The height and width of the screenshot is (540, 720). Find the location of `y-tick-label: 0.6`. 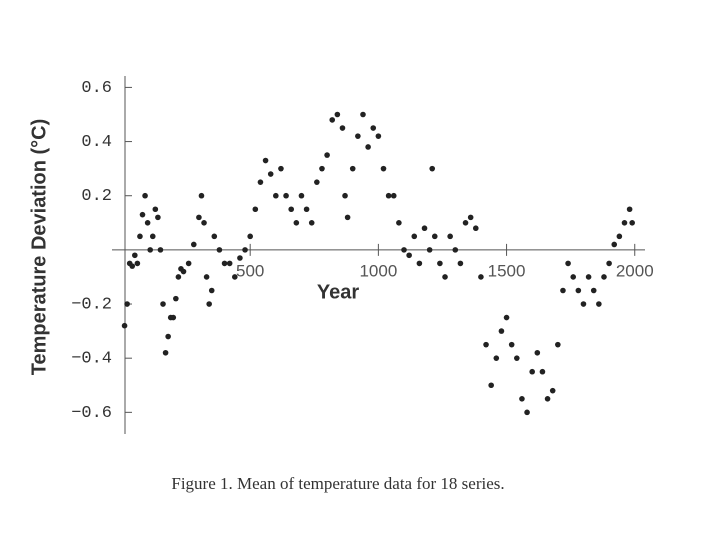

y-tick-label: 0.6 is located at coordinates (96, 88).